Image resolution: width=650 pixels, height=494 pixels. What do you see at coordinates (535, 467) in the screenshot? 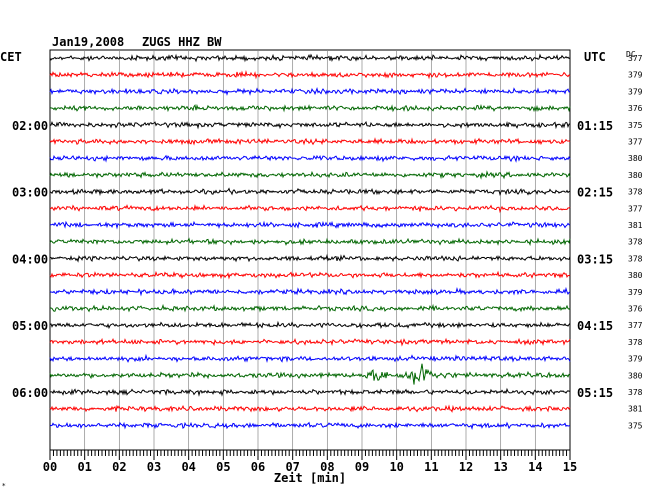
I see `x-tick-label: 14` at bounding box center [535, 467].